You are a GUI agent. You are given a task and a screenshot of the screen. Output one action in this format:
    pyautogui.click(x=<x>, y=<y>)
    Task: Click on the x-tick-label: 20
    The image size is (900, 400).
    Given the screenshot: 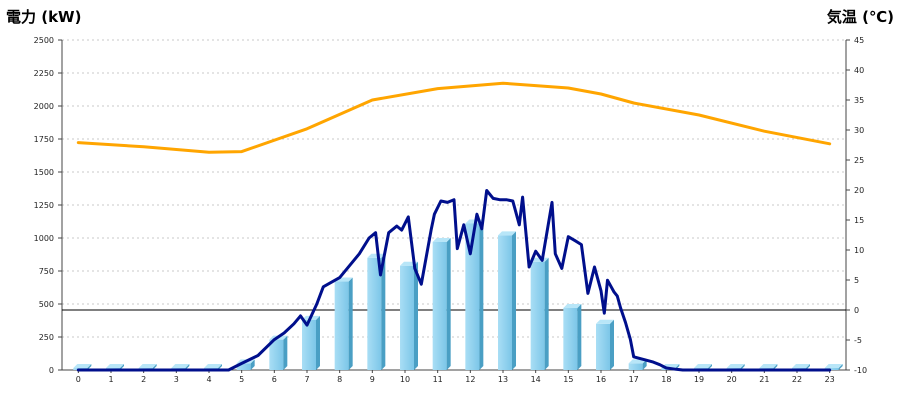 What is the action you would take?
    pyautogui.click(x=732, y=379)
    